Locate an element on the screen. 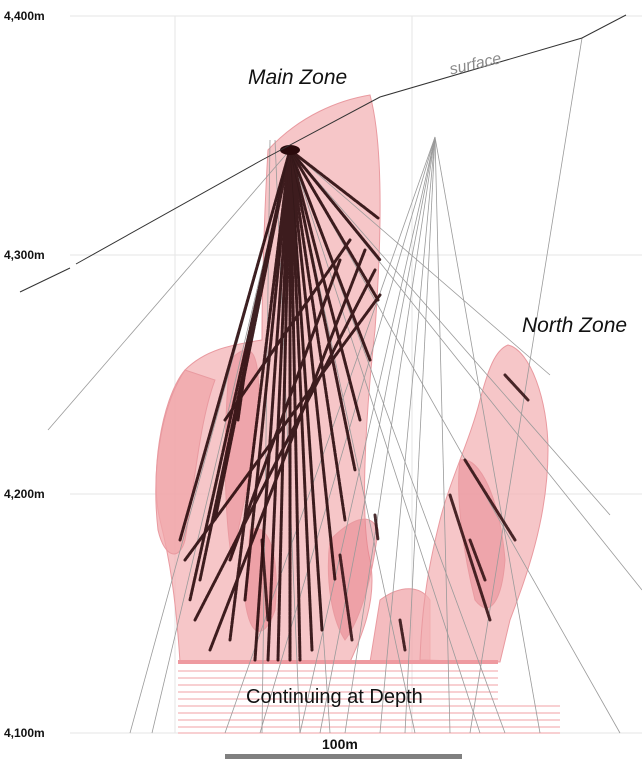  main-zone-label: Main Zone is located at coordinates (298, 77).